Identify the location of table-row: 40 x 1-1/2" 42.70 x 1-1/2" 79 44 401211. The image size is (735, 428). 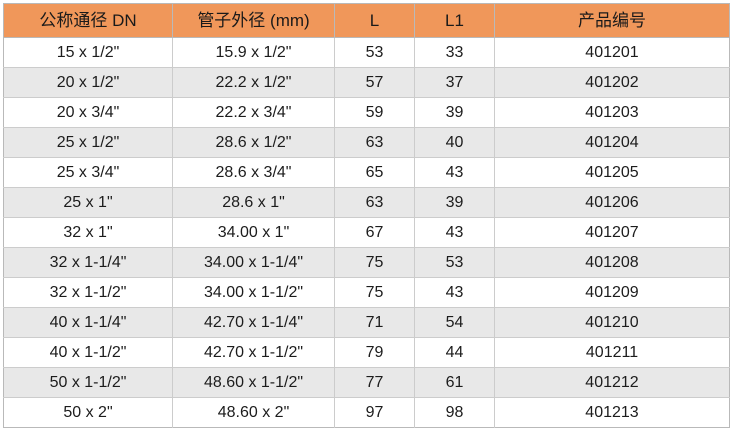
(366, 352).